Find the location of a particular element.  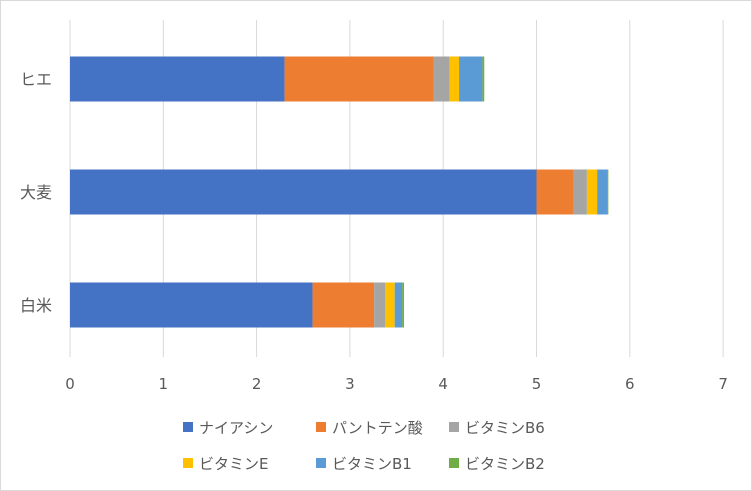

category-label: 大麦 is located at coordinates (36, 192).